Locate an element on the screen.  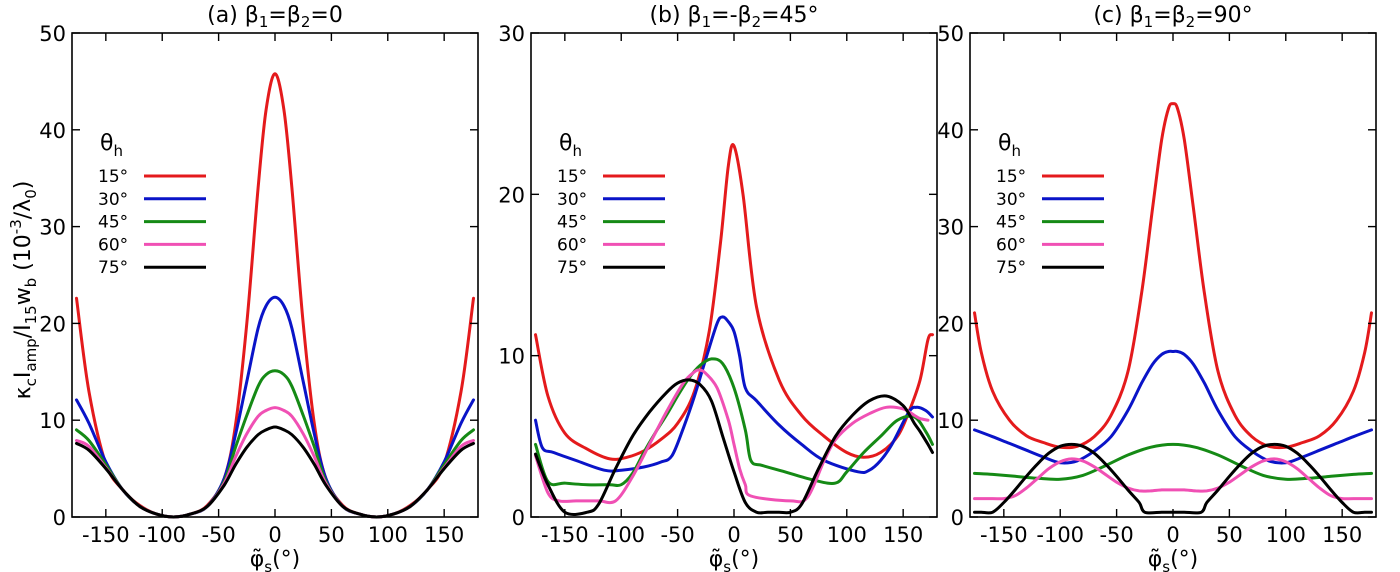
panel-a-x-tick-label: 0 is located at coordinates (274, 535).